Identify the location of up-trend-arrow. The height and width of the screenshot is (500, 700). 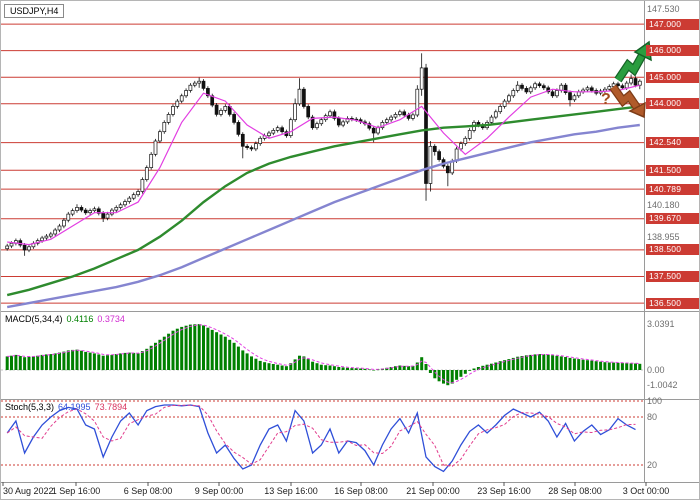
(631, 66).